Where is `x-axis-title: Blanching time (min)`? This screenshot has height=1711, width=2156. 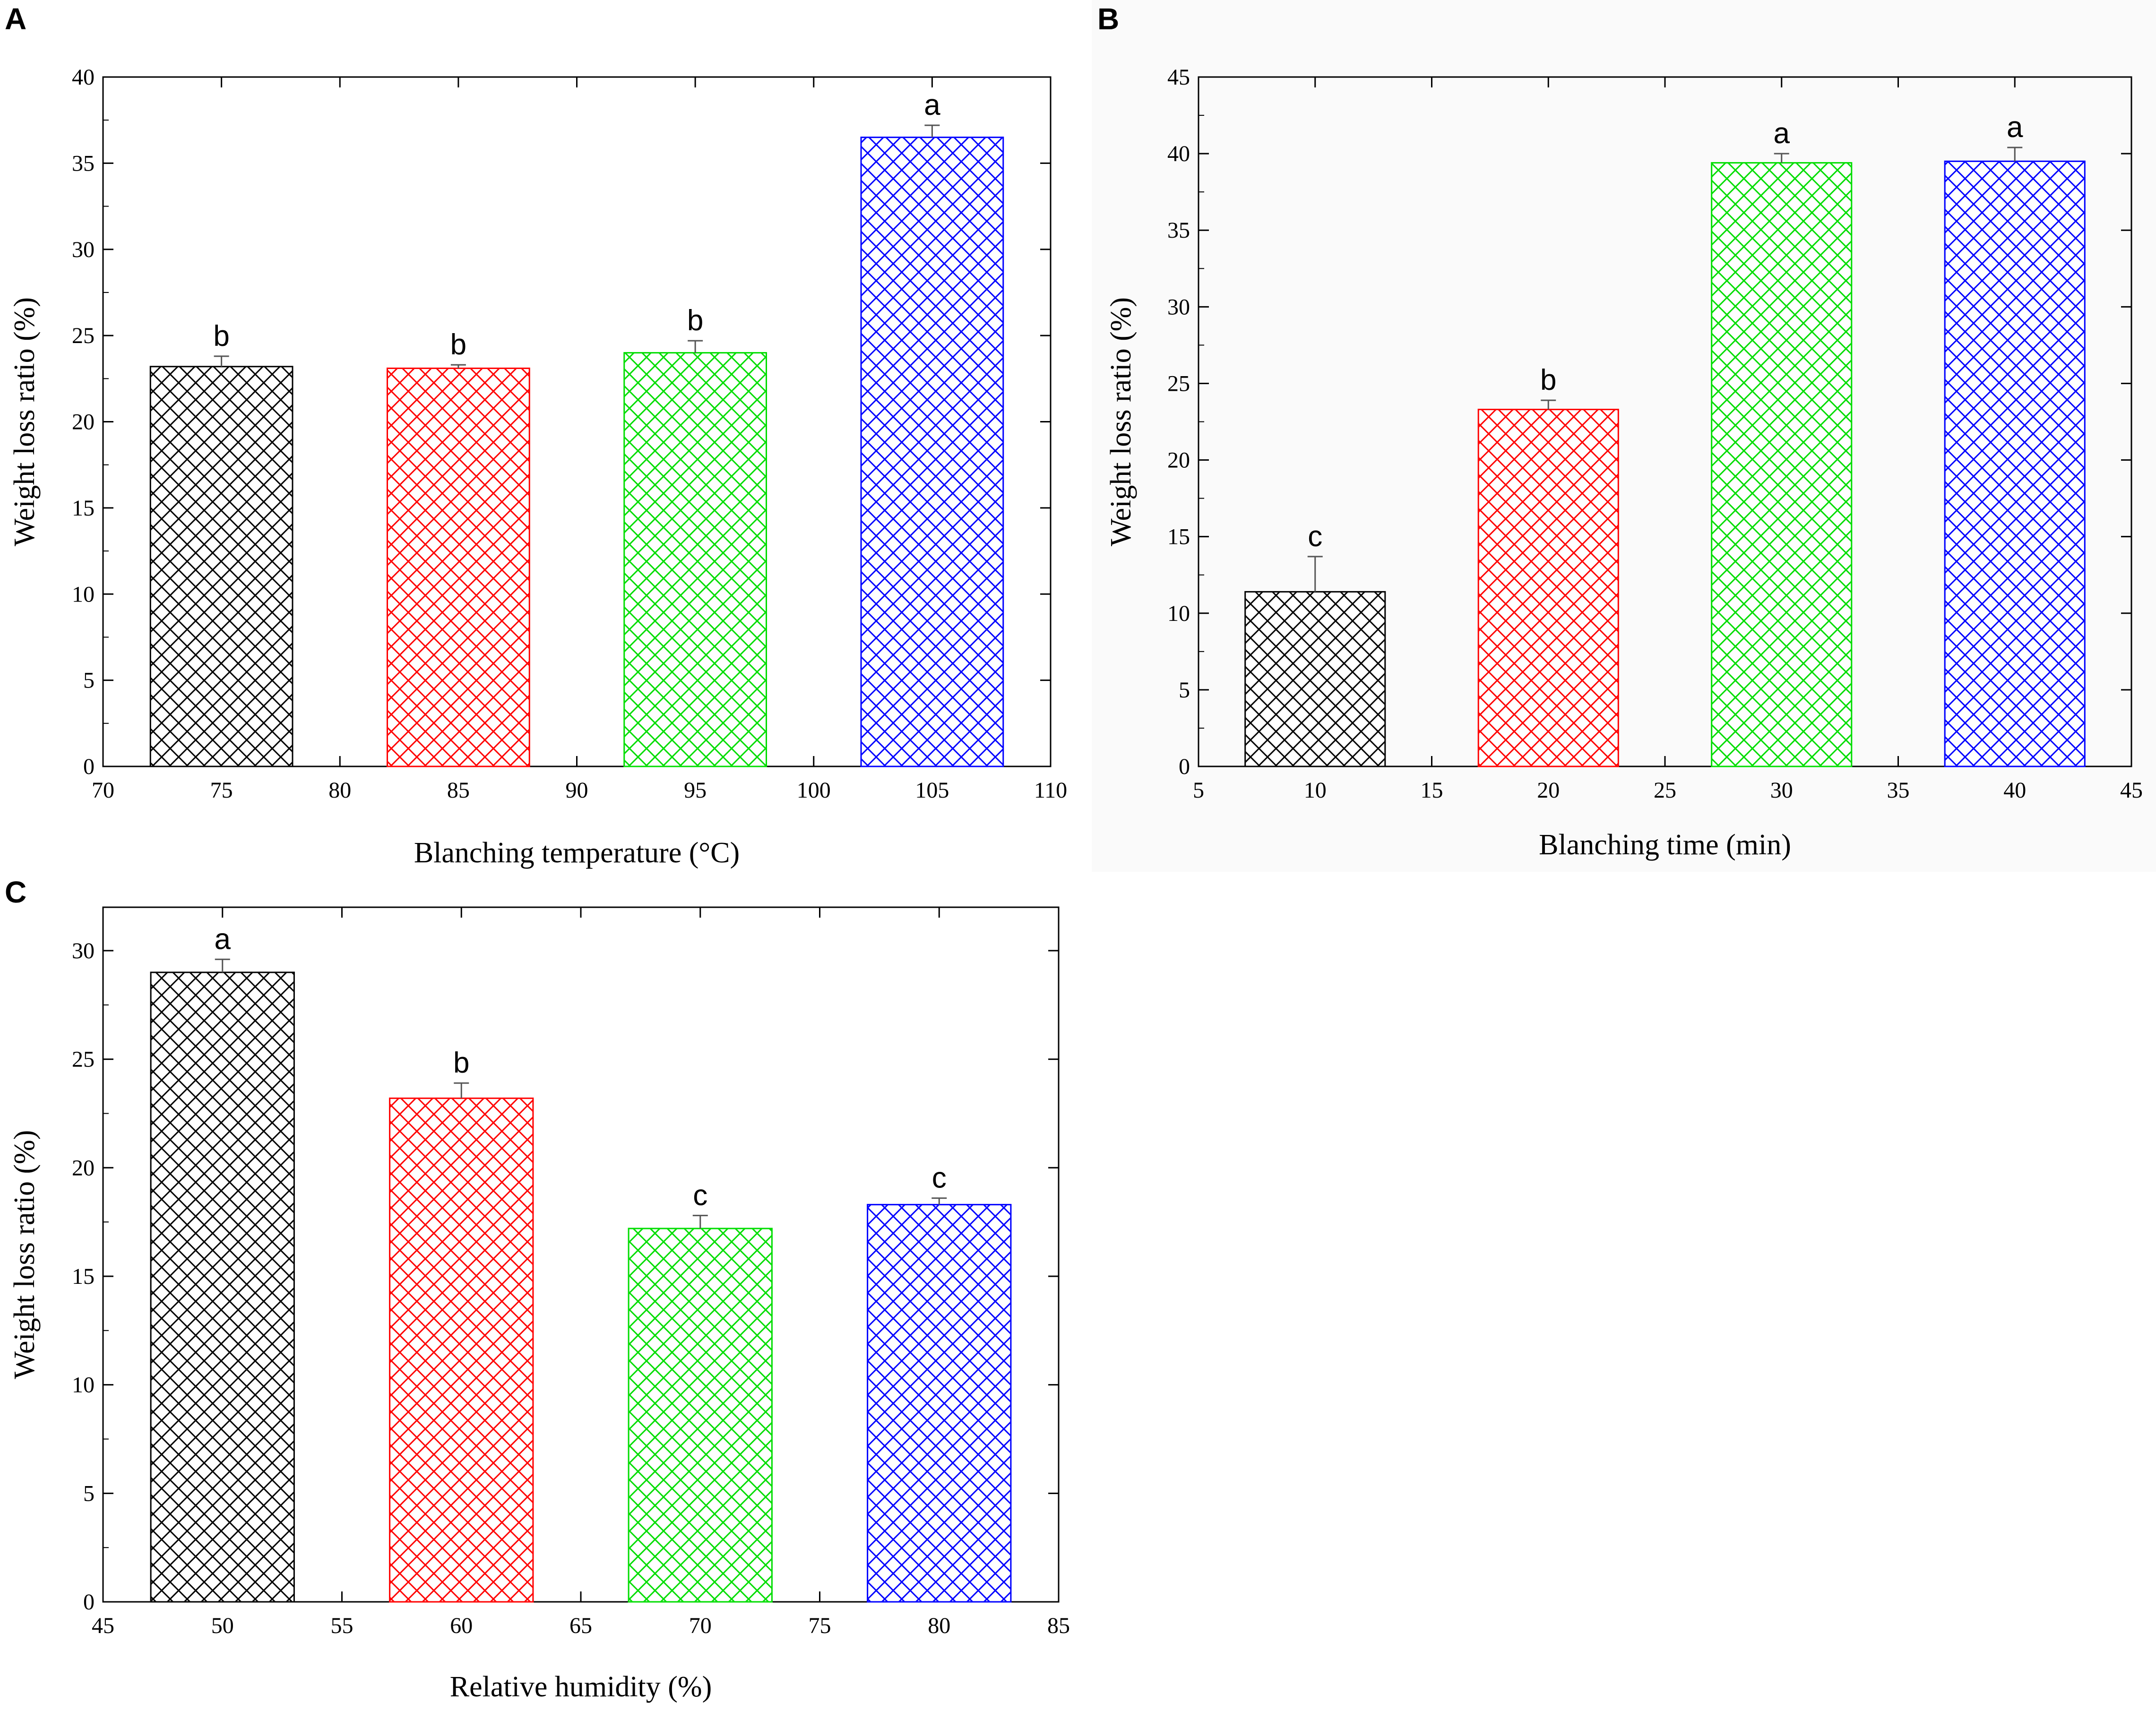
x-axis-title: Blanching time (min) is located at coordinates (1665, 845).